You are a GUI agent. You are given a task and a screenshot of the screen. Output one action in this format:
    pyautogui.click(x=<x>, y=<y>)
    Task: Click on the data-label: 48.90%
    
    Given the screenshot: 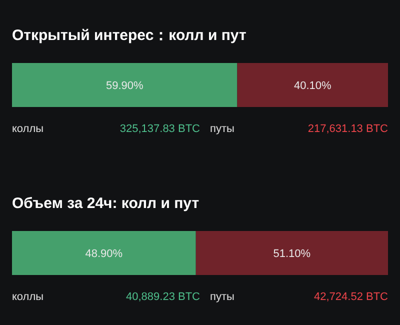 What is the action you would take?
    pyautogui.click(x=104, y=254)
    